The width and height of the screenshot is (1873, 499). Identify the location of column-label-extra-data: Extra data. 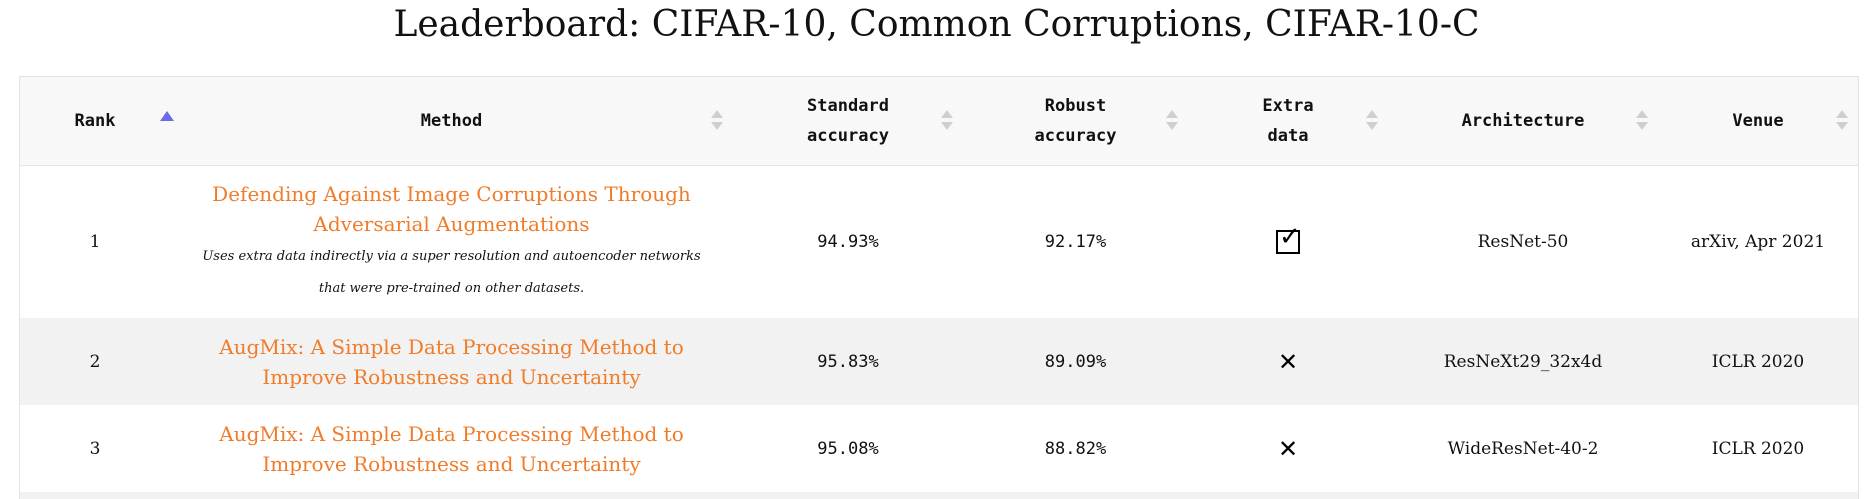
(1288, 121).